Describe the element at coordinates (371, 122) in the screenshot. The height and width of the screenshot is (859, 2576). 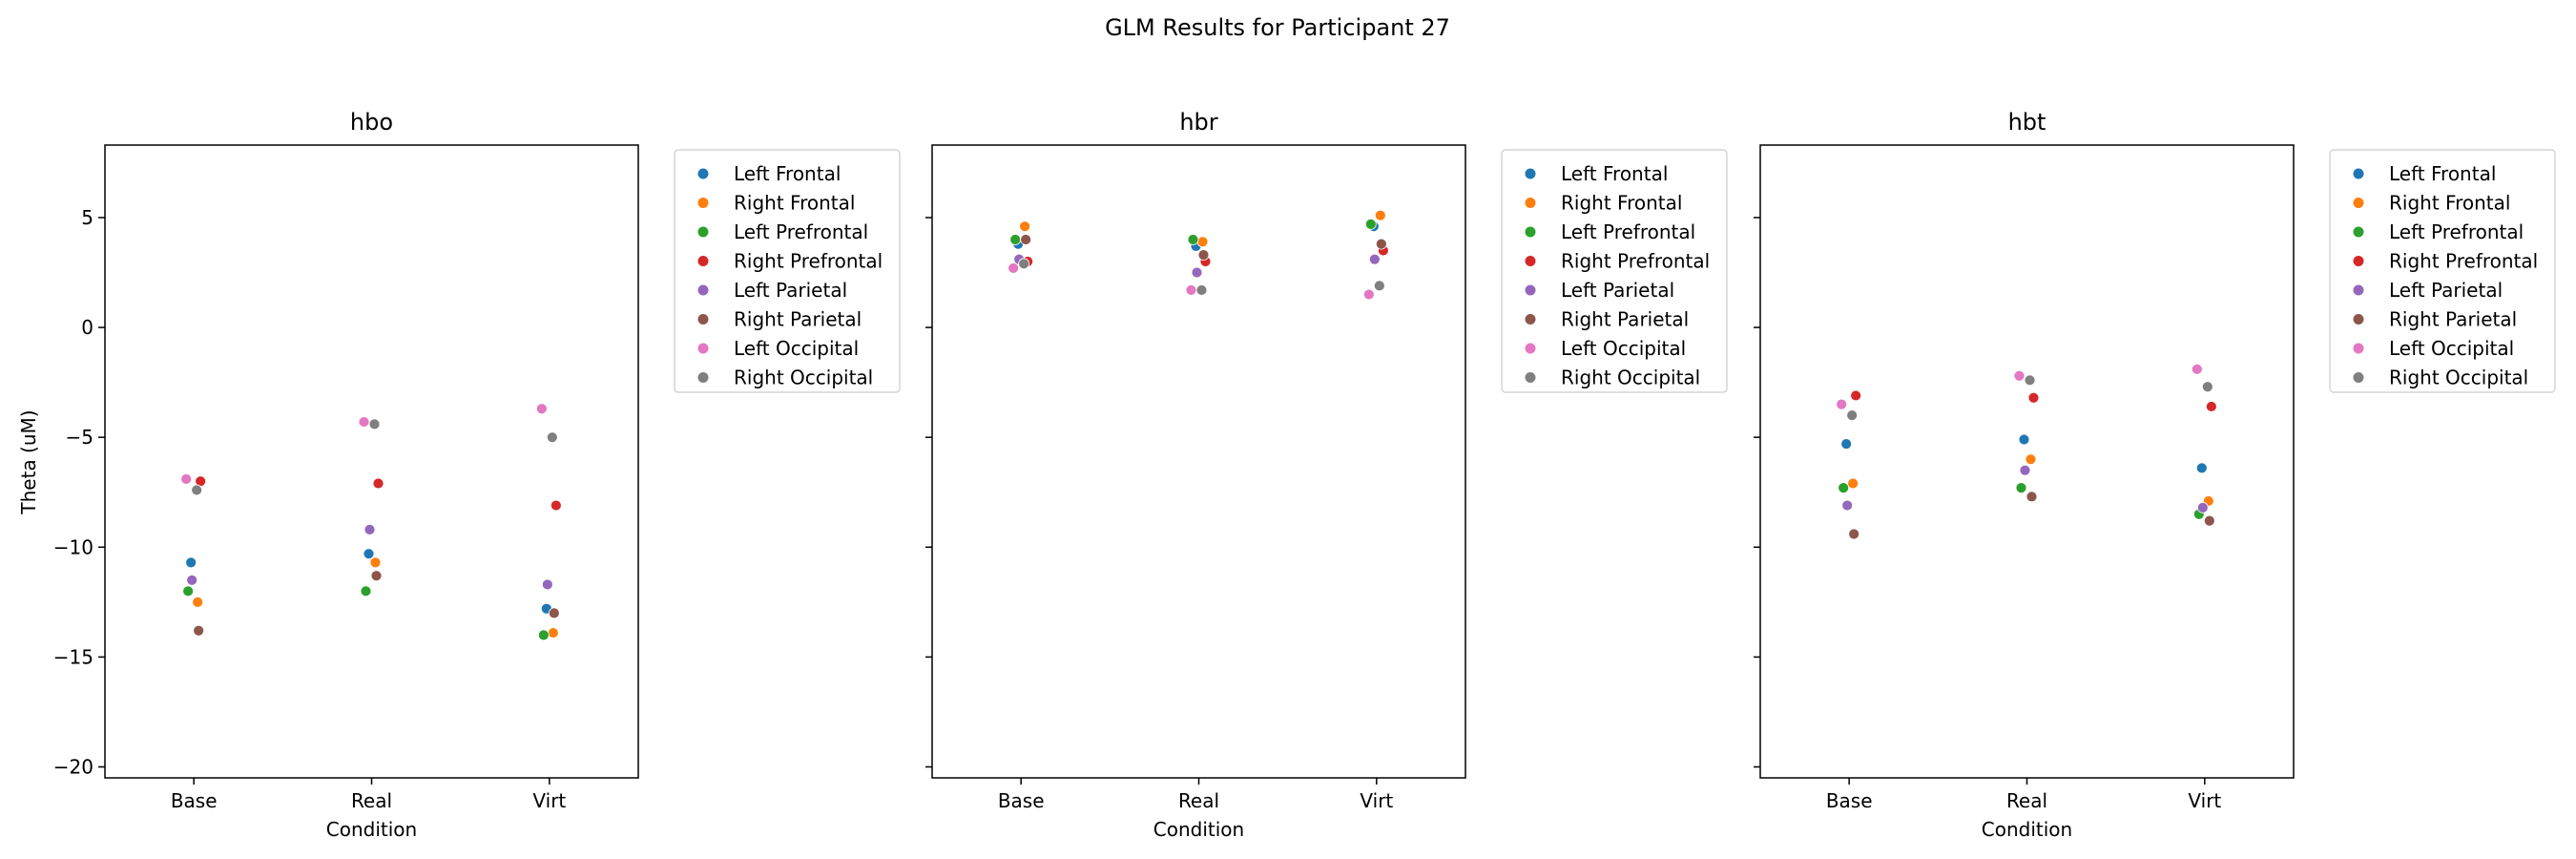
I see `panel-title: hbo` at that location.